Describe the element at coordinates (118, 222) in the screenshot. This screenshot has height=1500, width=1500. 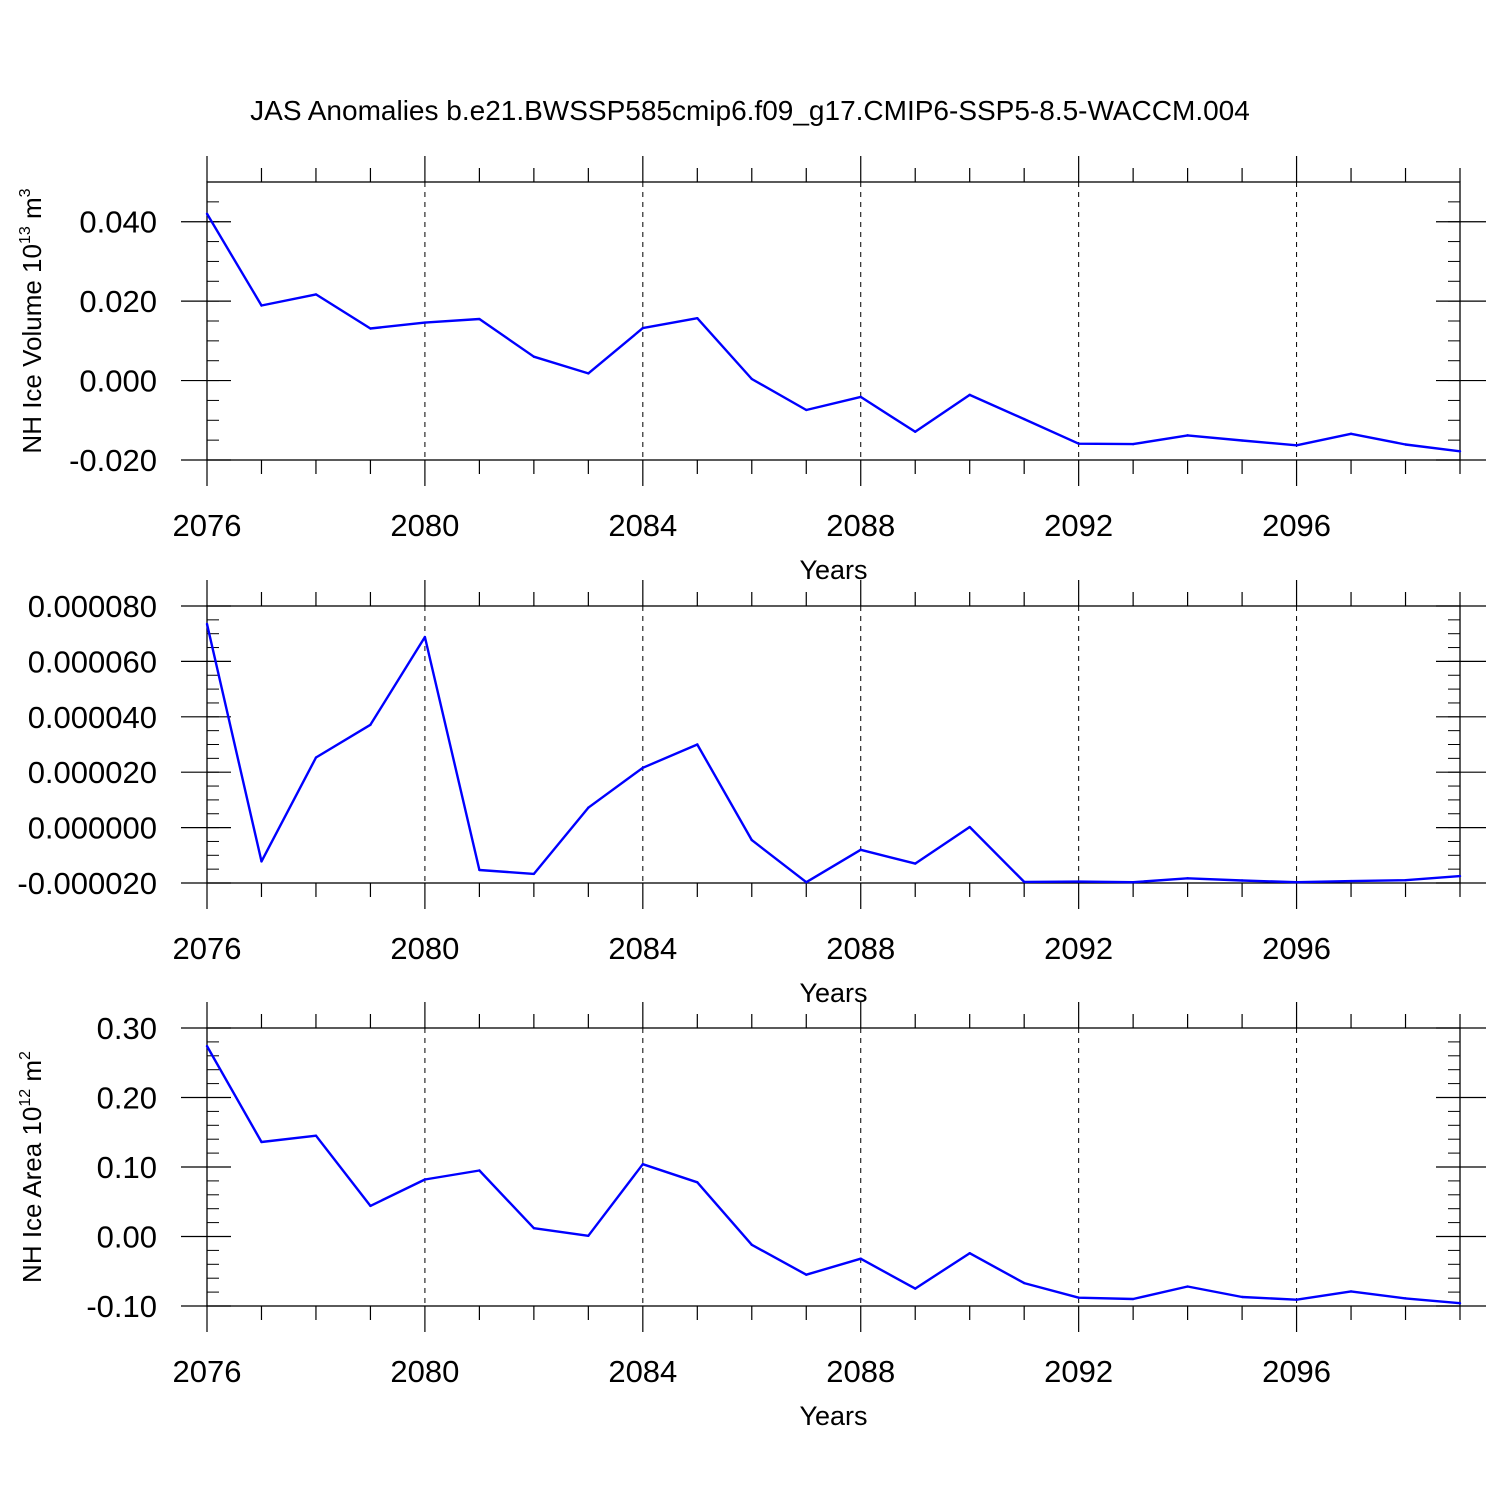
I see `y-tick-label: 0.040` at that location.